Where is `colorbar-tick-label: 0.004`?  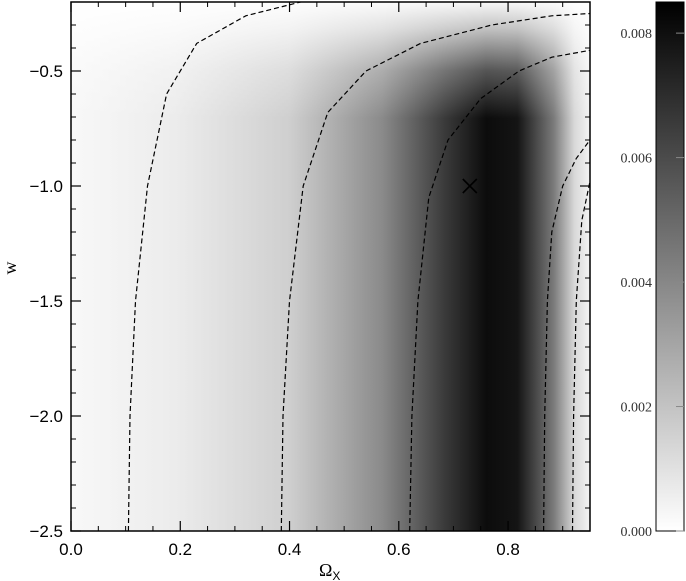 colorbar-tick-label: 0.004 is located at coordinates (637, 283).